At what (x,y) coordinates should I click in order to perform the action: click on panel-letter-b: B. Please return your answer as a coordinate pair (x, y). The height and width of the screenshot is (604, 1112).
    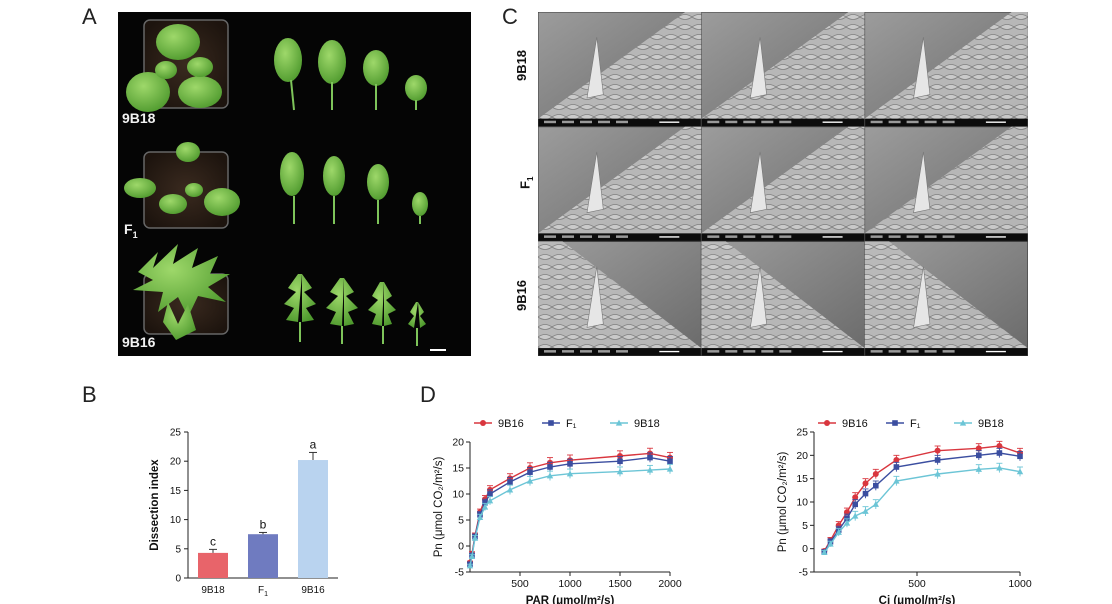
    Looking at the image, I should click on (89, 394).